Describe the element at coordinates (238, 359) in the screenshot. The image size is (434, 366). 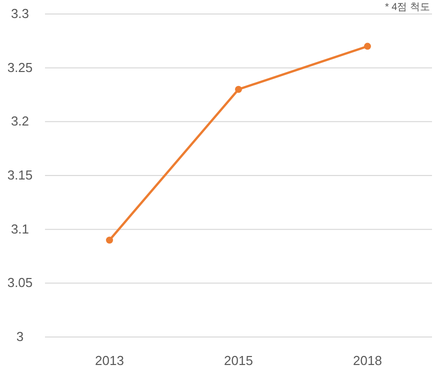
I see `x-tick-label: 2015` at that location.